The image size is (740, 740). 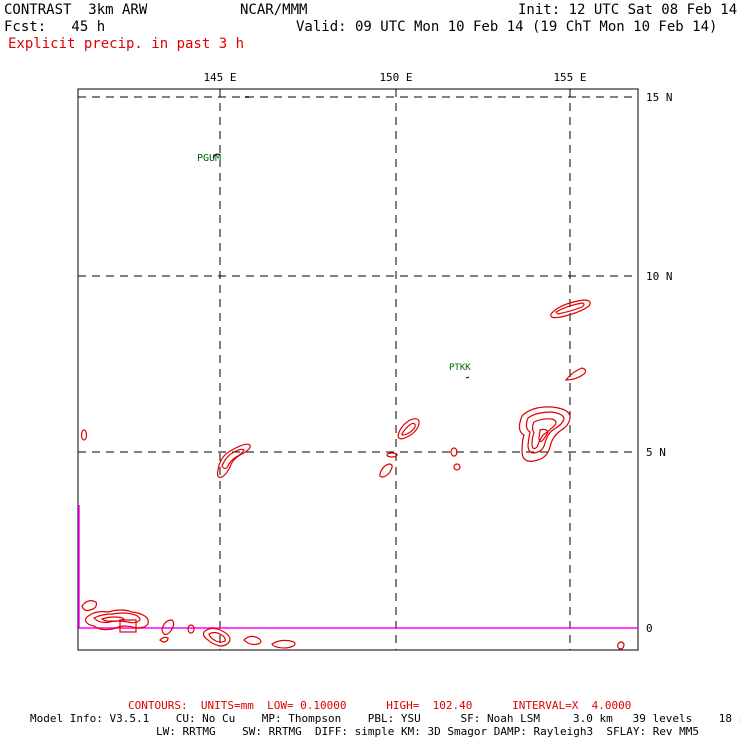 What do you see at coordinates (209, 158) in the screenshot?
I see `station-label-pgum: PGUM` at bounding box center [209, 158].